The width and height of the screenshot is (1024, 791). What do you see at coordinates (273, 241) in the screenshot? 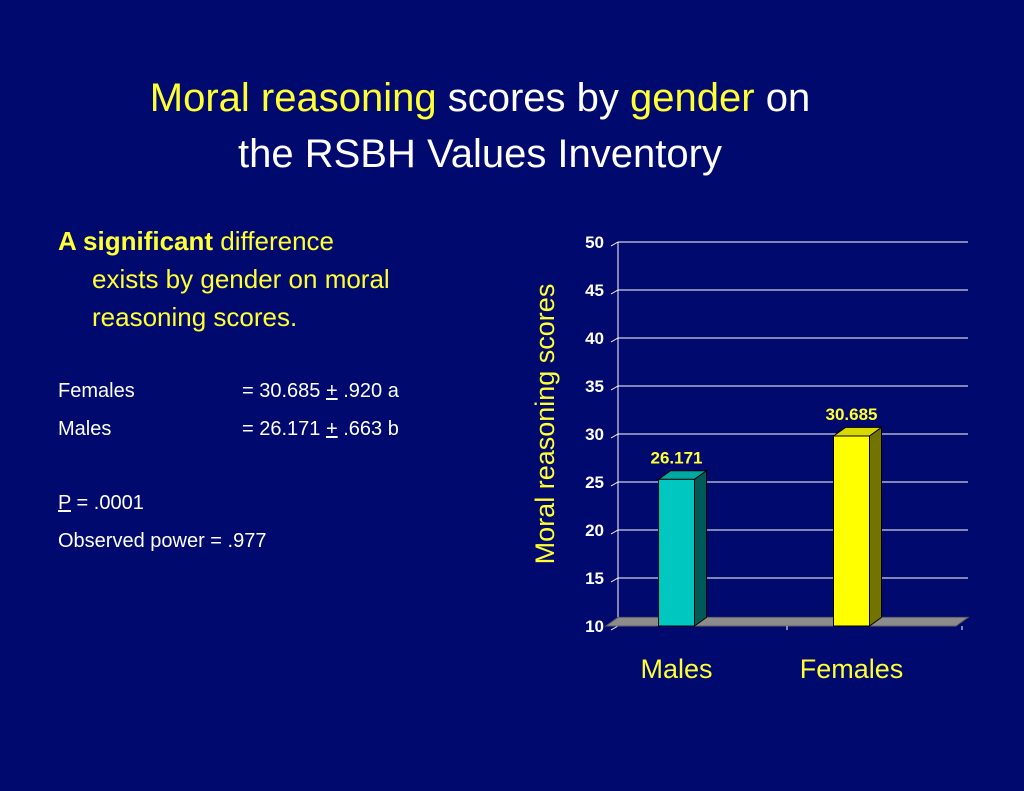
I see `lead-rest: difference` at bounding box center [273, 241].